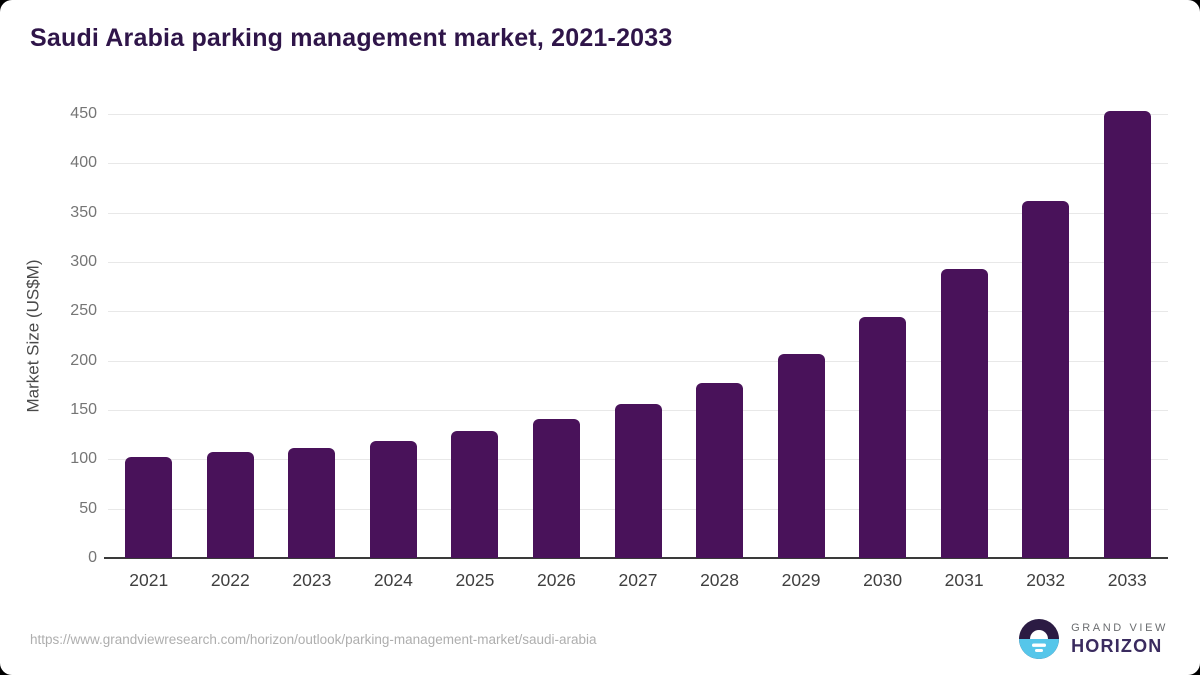 The image size is (1200, 675). What do you see at coordinates (149, 580) in the screenshot?
I see `x-tick-label: 2021` at bounding box center [149, 580].